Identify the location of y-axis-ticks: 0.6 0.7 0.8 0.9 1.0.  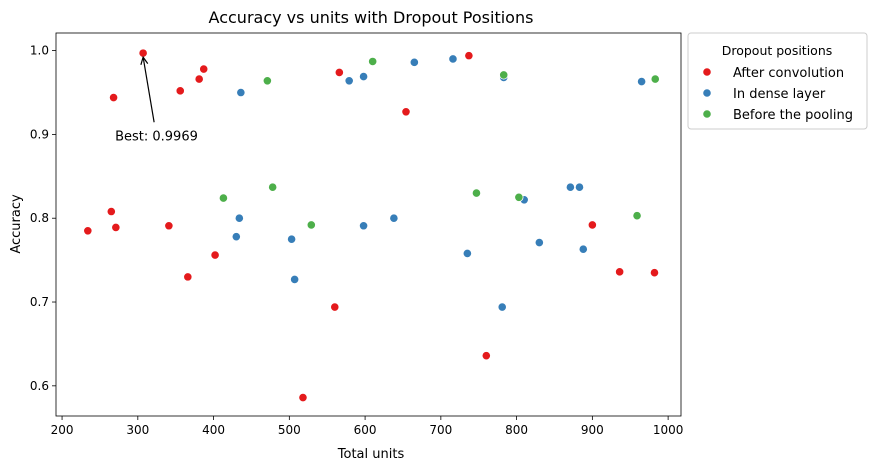
(43, 218).